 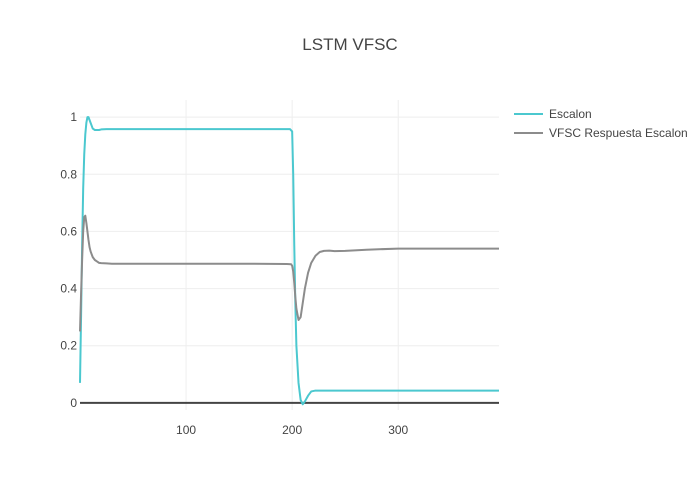 I want to click on series-line-vfsc-respuesta-escalon, so click(x=289, y=273).